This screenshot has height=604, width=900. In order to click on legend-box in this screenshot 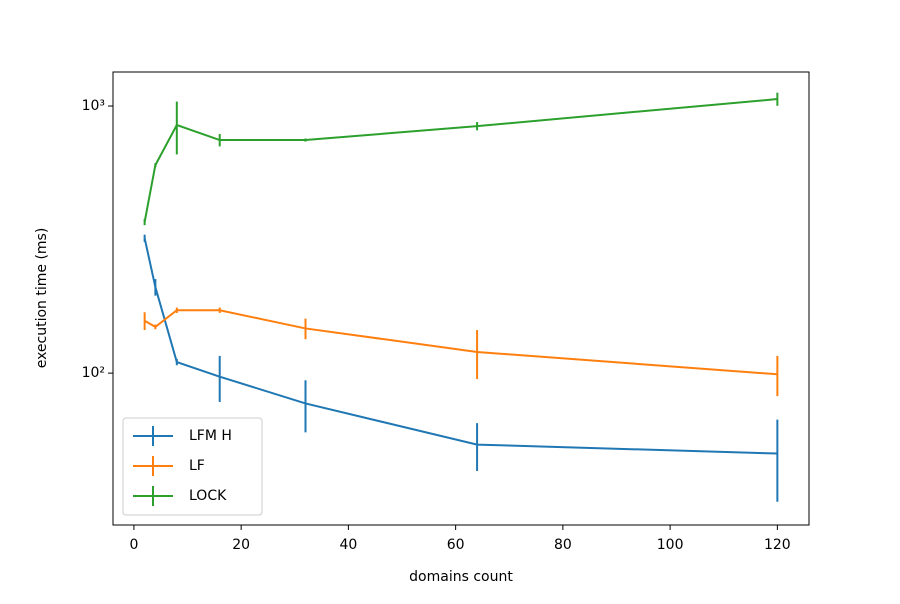, I will do `click(192, 466)`.